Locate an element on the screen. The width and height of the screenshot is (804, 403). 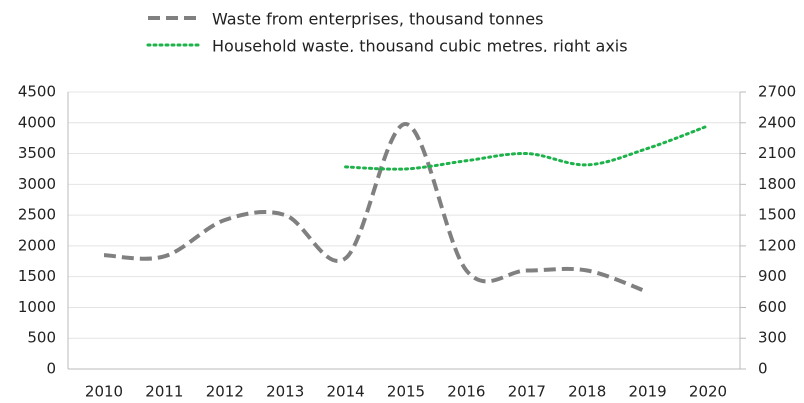
y-tick-label: 3500 is located at coordinates (37, 153).